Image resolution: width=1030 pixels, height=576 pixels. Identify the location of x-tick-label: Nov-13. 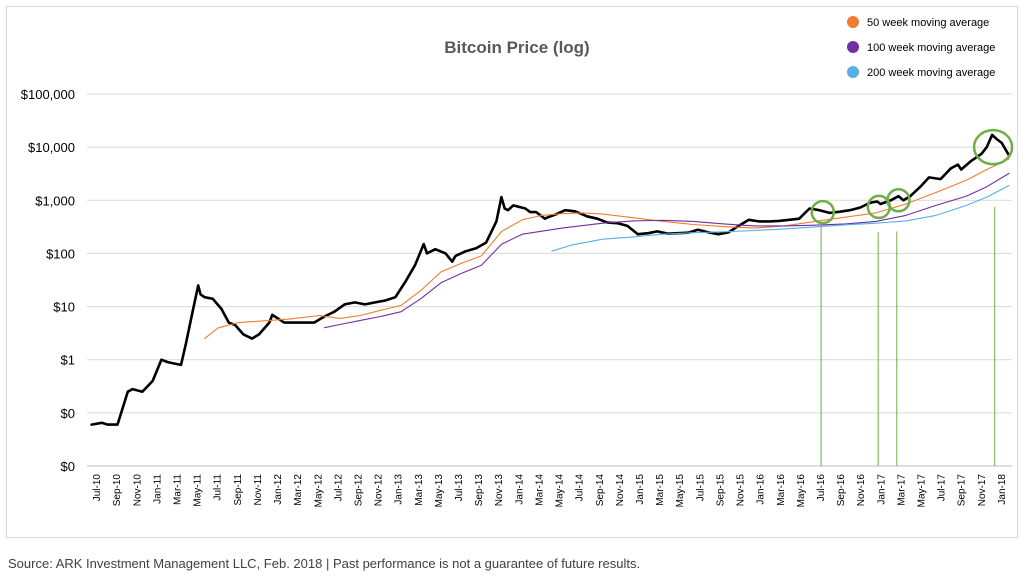
(499, 490).